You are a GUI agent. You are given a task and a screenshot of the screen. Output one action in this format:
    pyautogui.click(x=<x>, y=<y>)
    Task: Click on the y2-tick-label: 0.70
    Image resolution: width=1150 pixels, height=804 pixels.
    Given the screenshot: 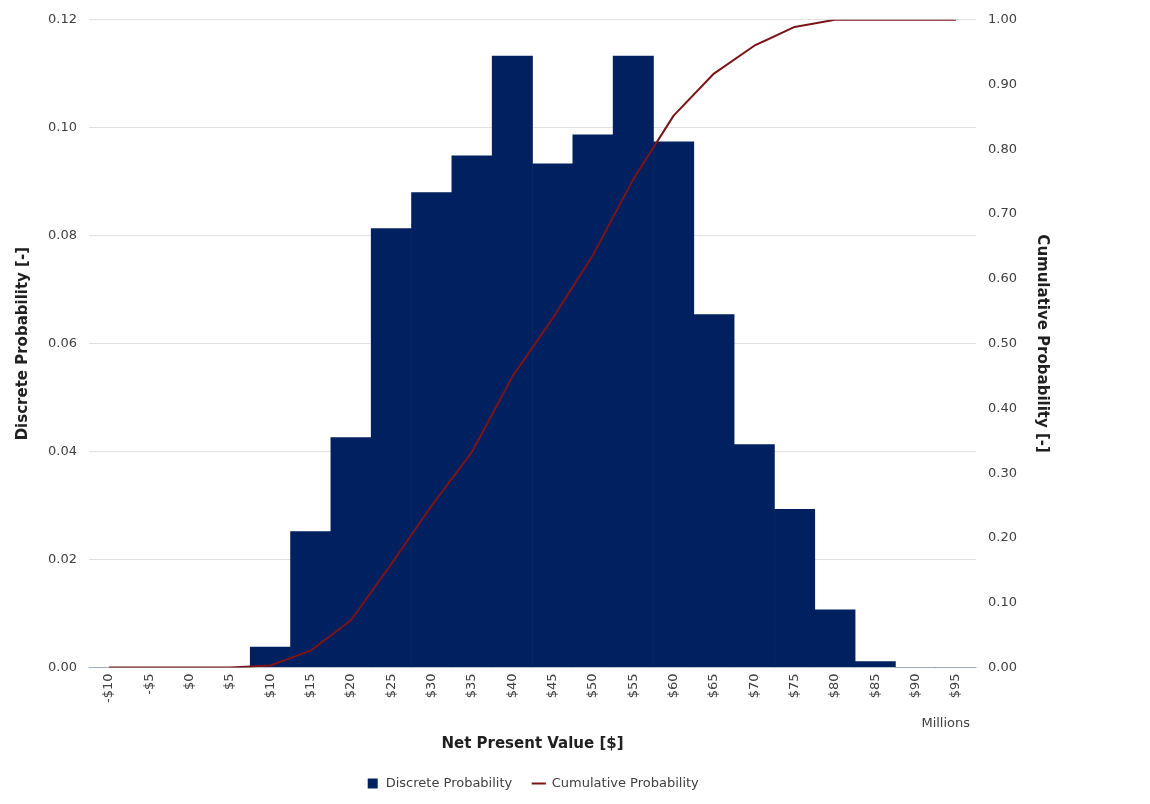 What is the action you would take?
    pyautogui.click(x=1003, y=213)
    